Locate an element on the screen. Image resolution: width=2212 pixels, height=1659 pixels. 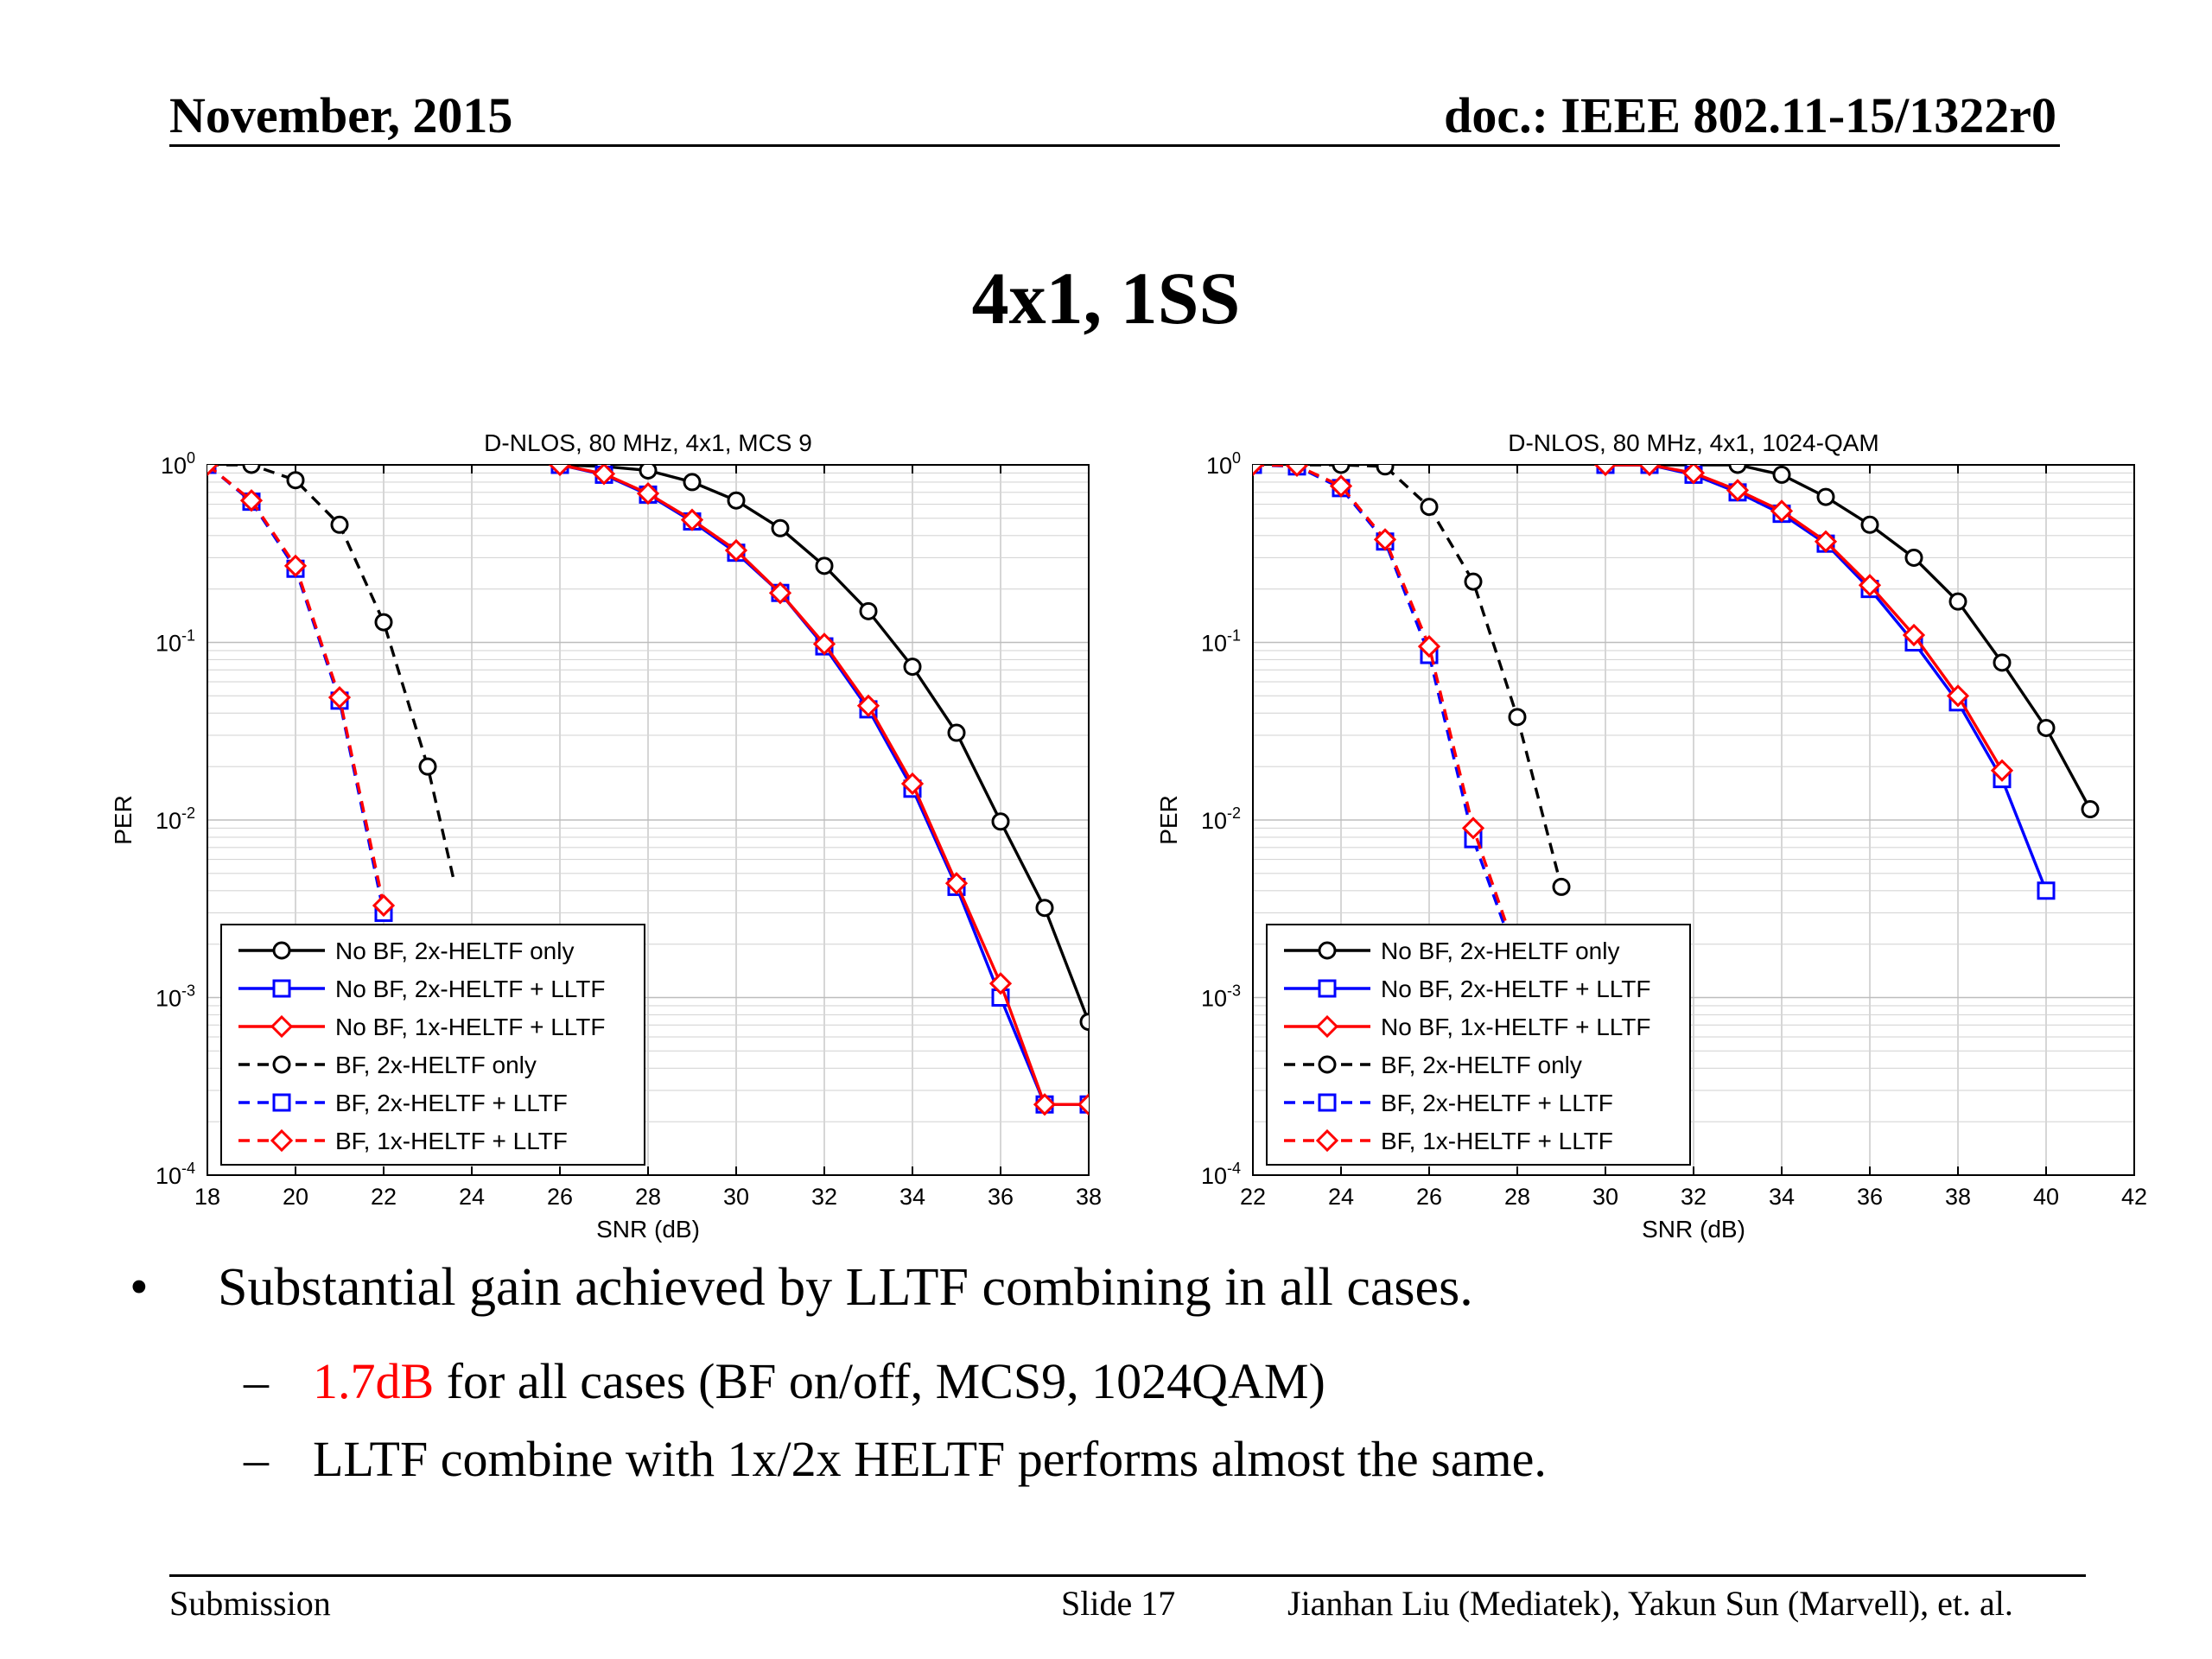
x-tick-label: 20 is located at coordinates (295, 1197).